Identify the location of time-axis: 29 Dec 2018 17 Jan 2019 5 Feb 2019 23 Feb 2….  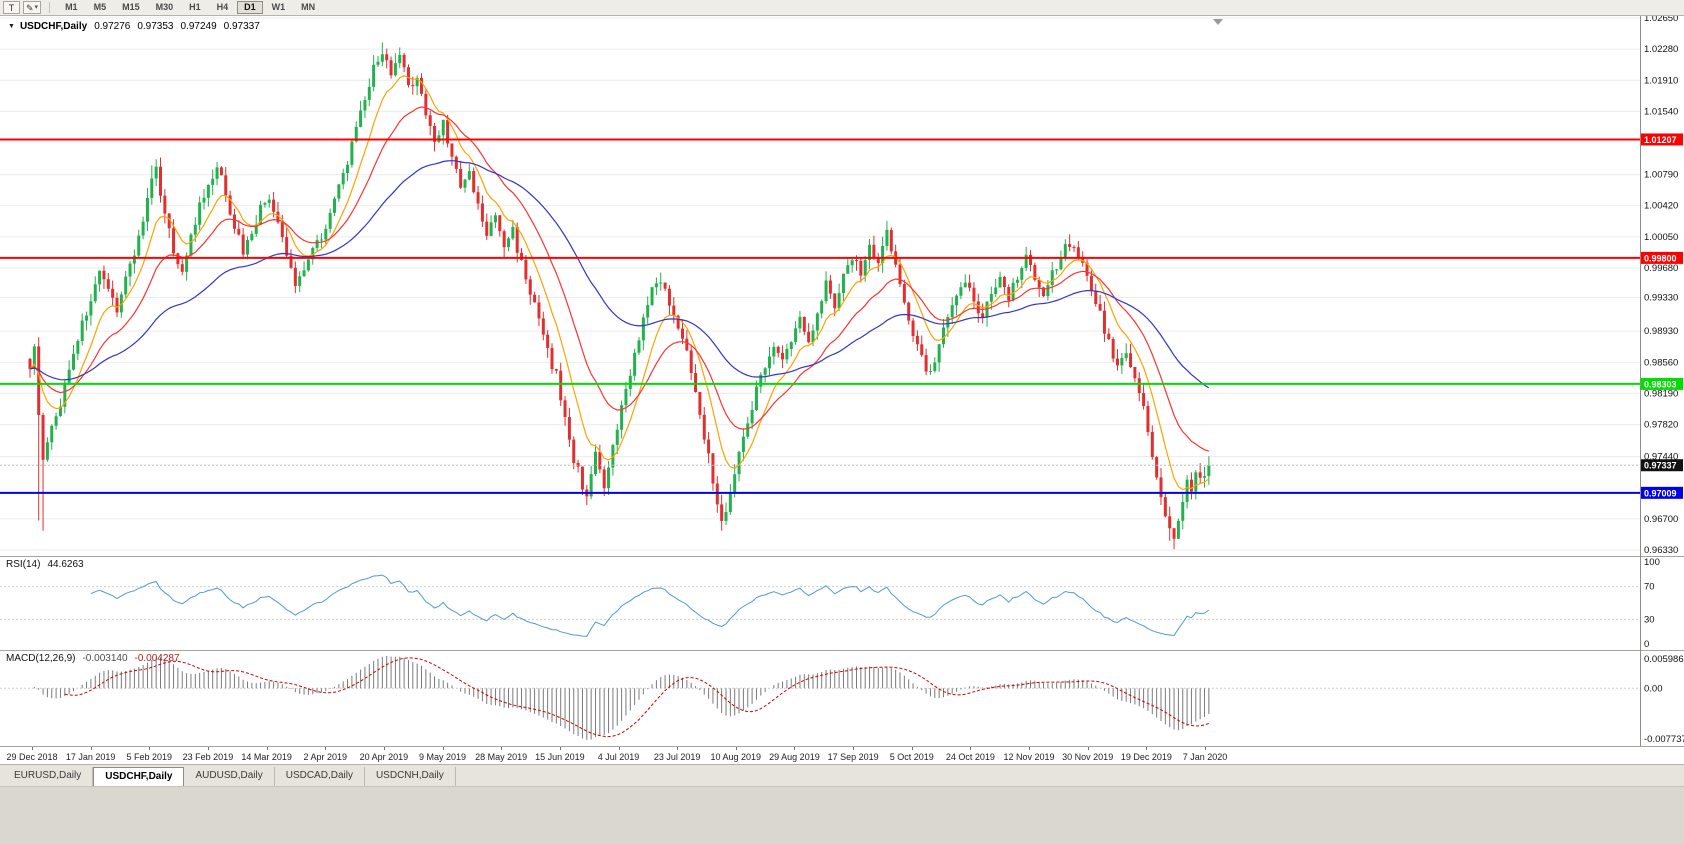
(842, 755).